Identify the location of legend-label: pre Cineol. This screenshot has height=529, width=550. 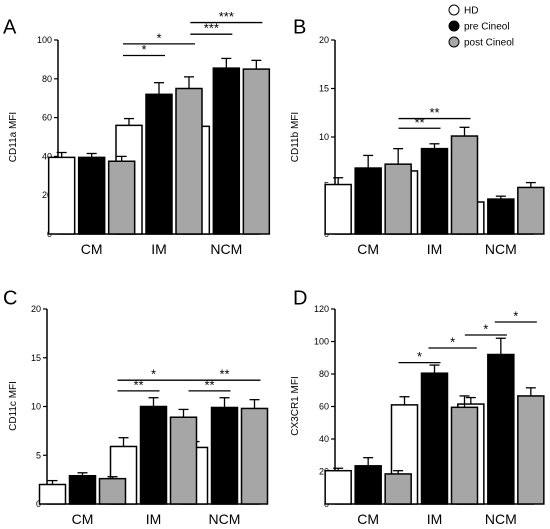
(487, 27).